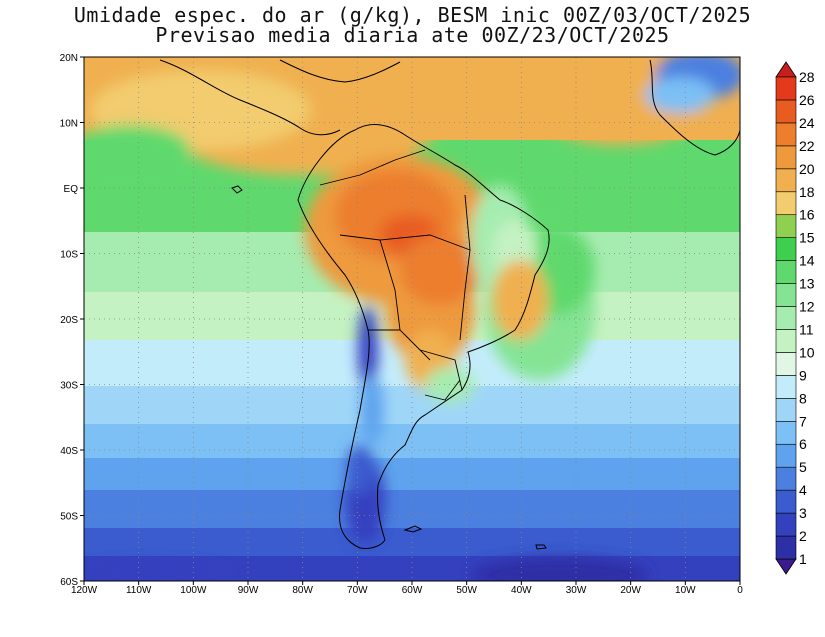  Describe the element at coordinates (193, 590) in the screenshot. I see `lon-label: 100W` at that location.